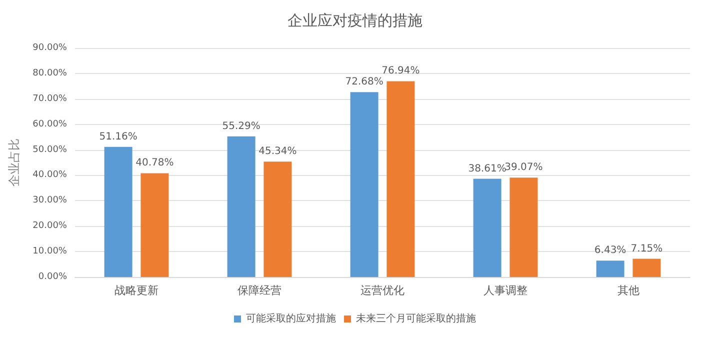 This screenshot has height=339, width=710. What do you see at coordinates (291, 318) in the screenshot?
I see `legend-label: 可能采取的应对措施` at bounding box center [291, 318].